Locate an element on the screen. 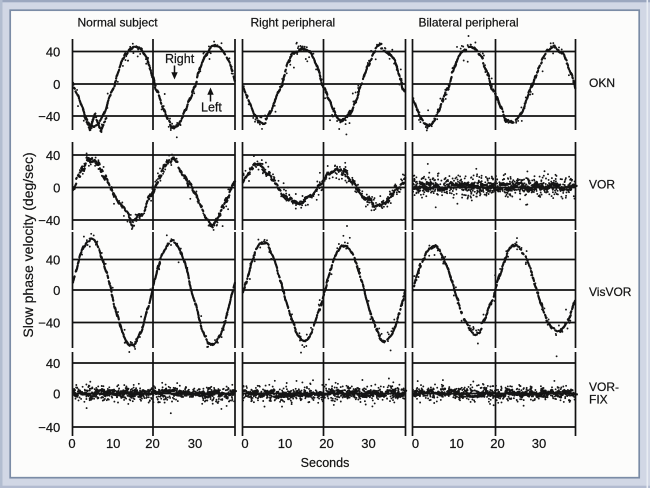 The width and height of the screenshot is (650, 488). svg-text: Bilateral peripheral is located at coordinates (469, 23).